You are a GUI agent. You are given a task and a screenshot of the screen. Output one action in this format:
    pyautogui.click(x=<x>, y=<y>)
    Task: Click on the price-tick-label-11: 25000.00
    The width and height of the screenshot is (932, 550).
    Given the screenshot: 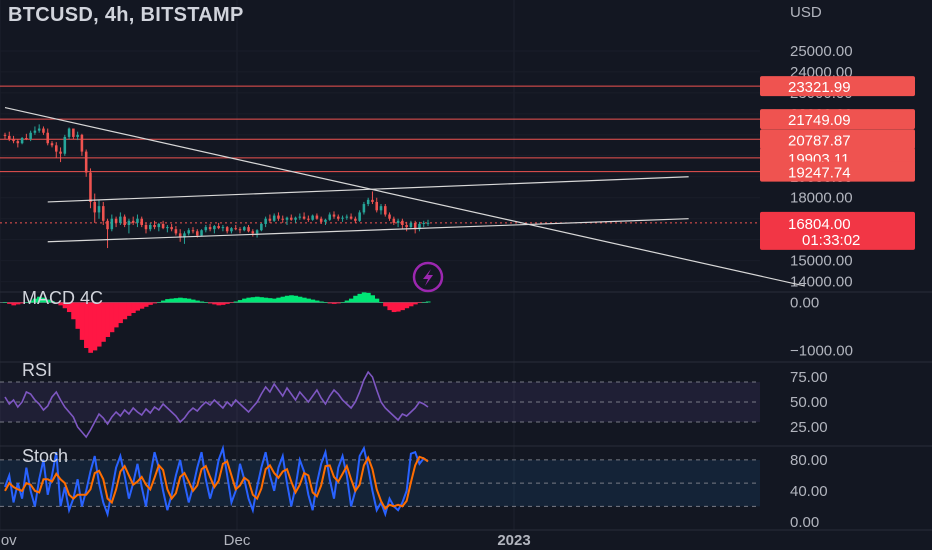 What is the action you would take?
    pyautogui.click(x=821, y=51)
    